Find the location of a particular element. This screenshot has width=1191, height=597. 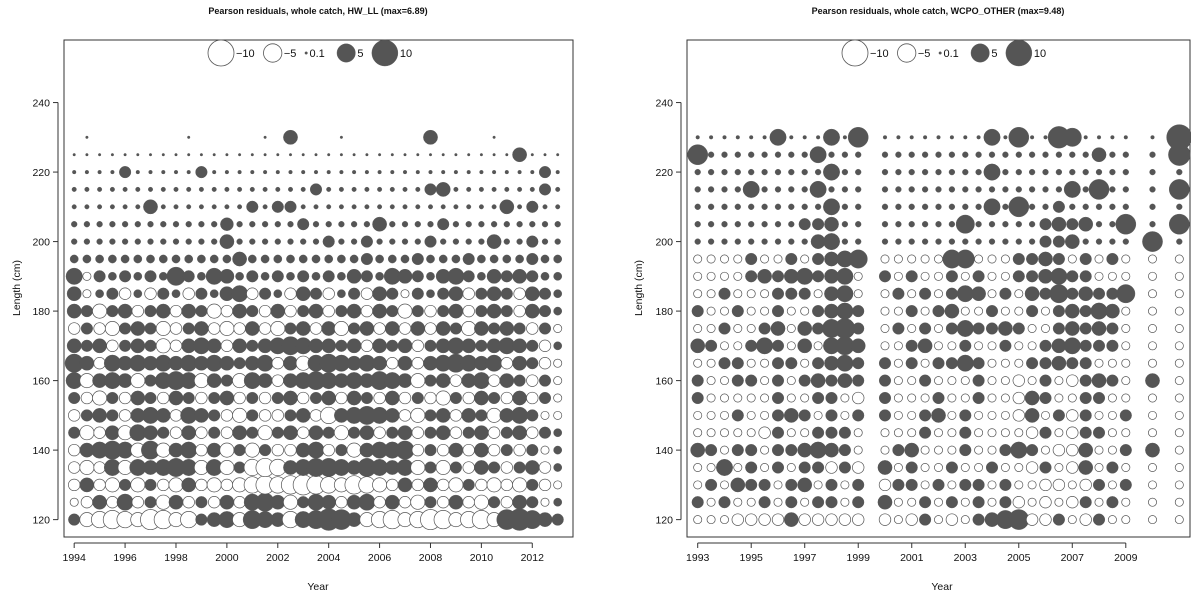

x-axis: 1994 1996 1998 2000 2002 2004 2006 2008 2010 2012 is located at coordinates (303, 553).